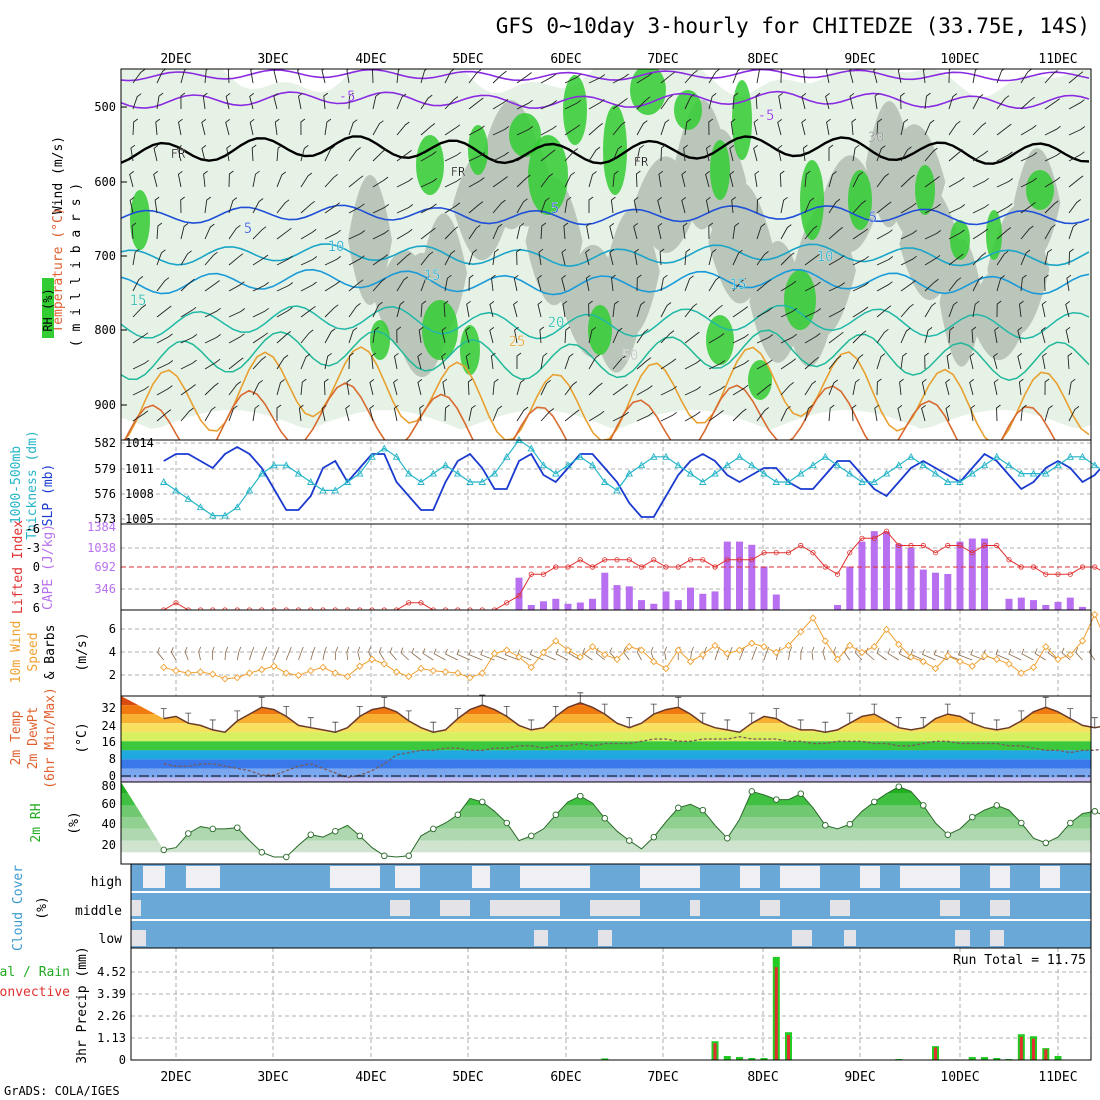 This screenshot has width=1100, height=1100. I want to click on rh-marker, so click(237, 827).